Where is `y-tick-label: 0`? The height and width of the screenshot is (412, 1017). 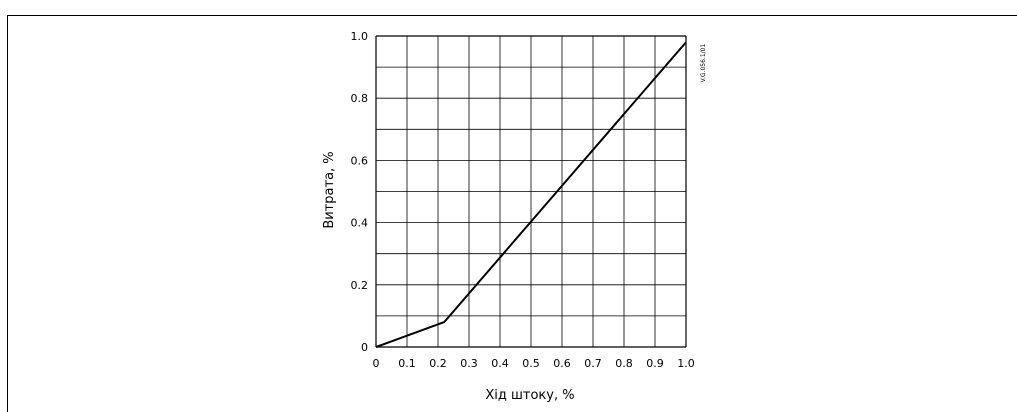 y-tick-label: 0 is located at coordinates (364, 347).